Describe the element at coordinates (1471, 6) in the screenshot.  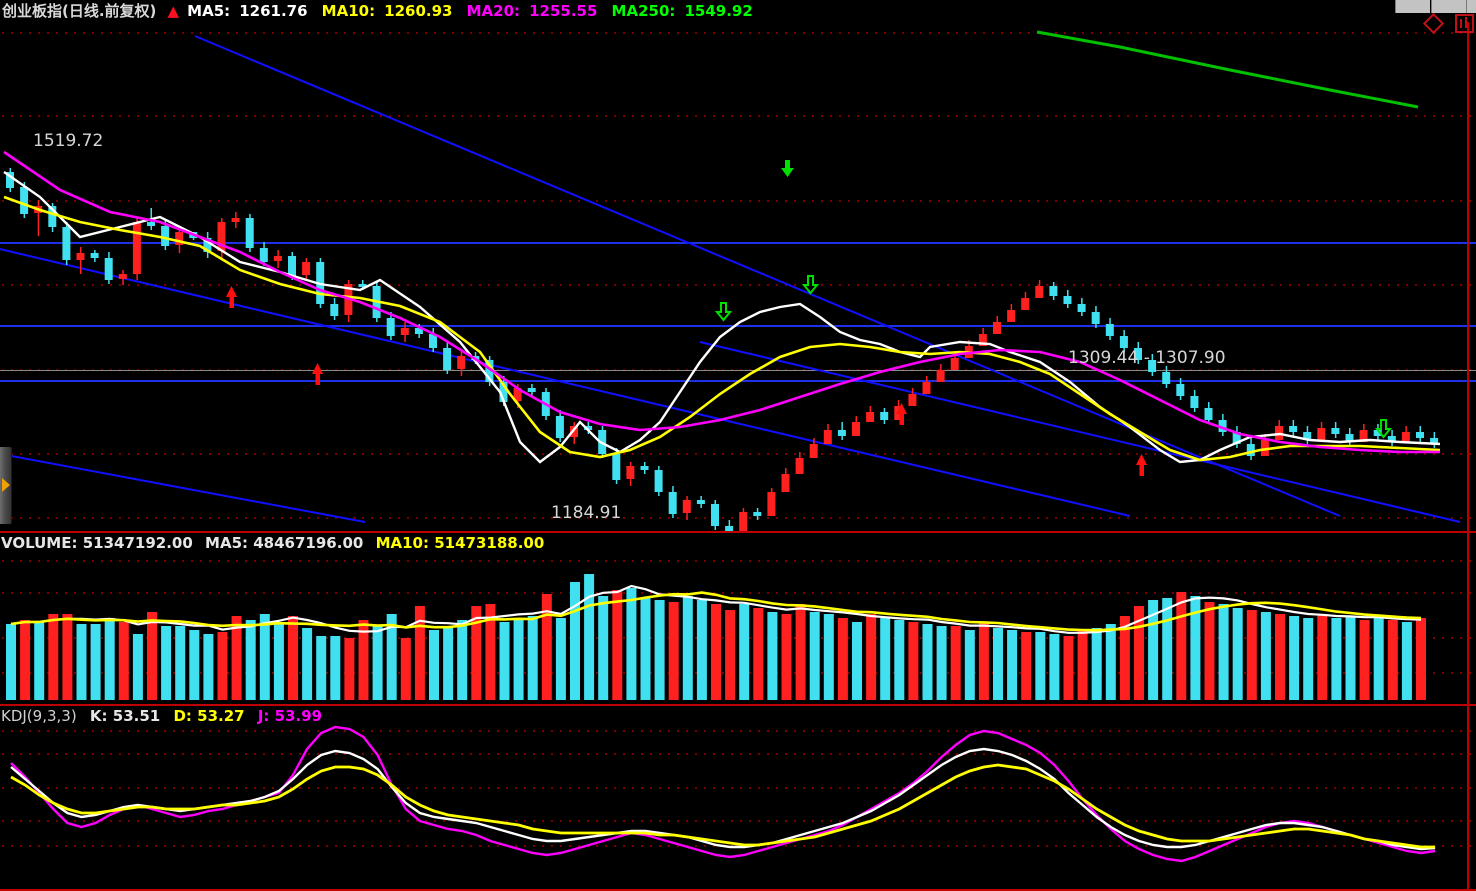
I see `close-button` at that location.